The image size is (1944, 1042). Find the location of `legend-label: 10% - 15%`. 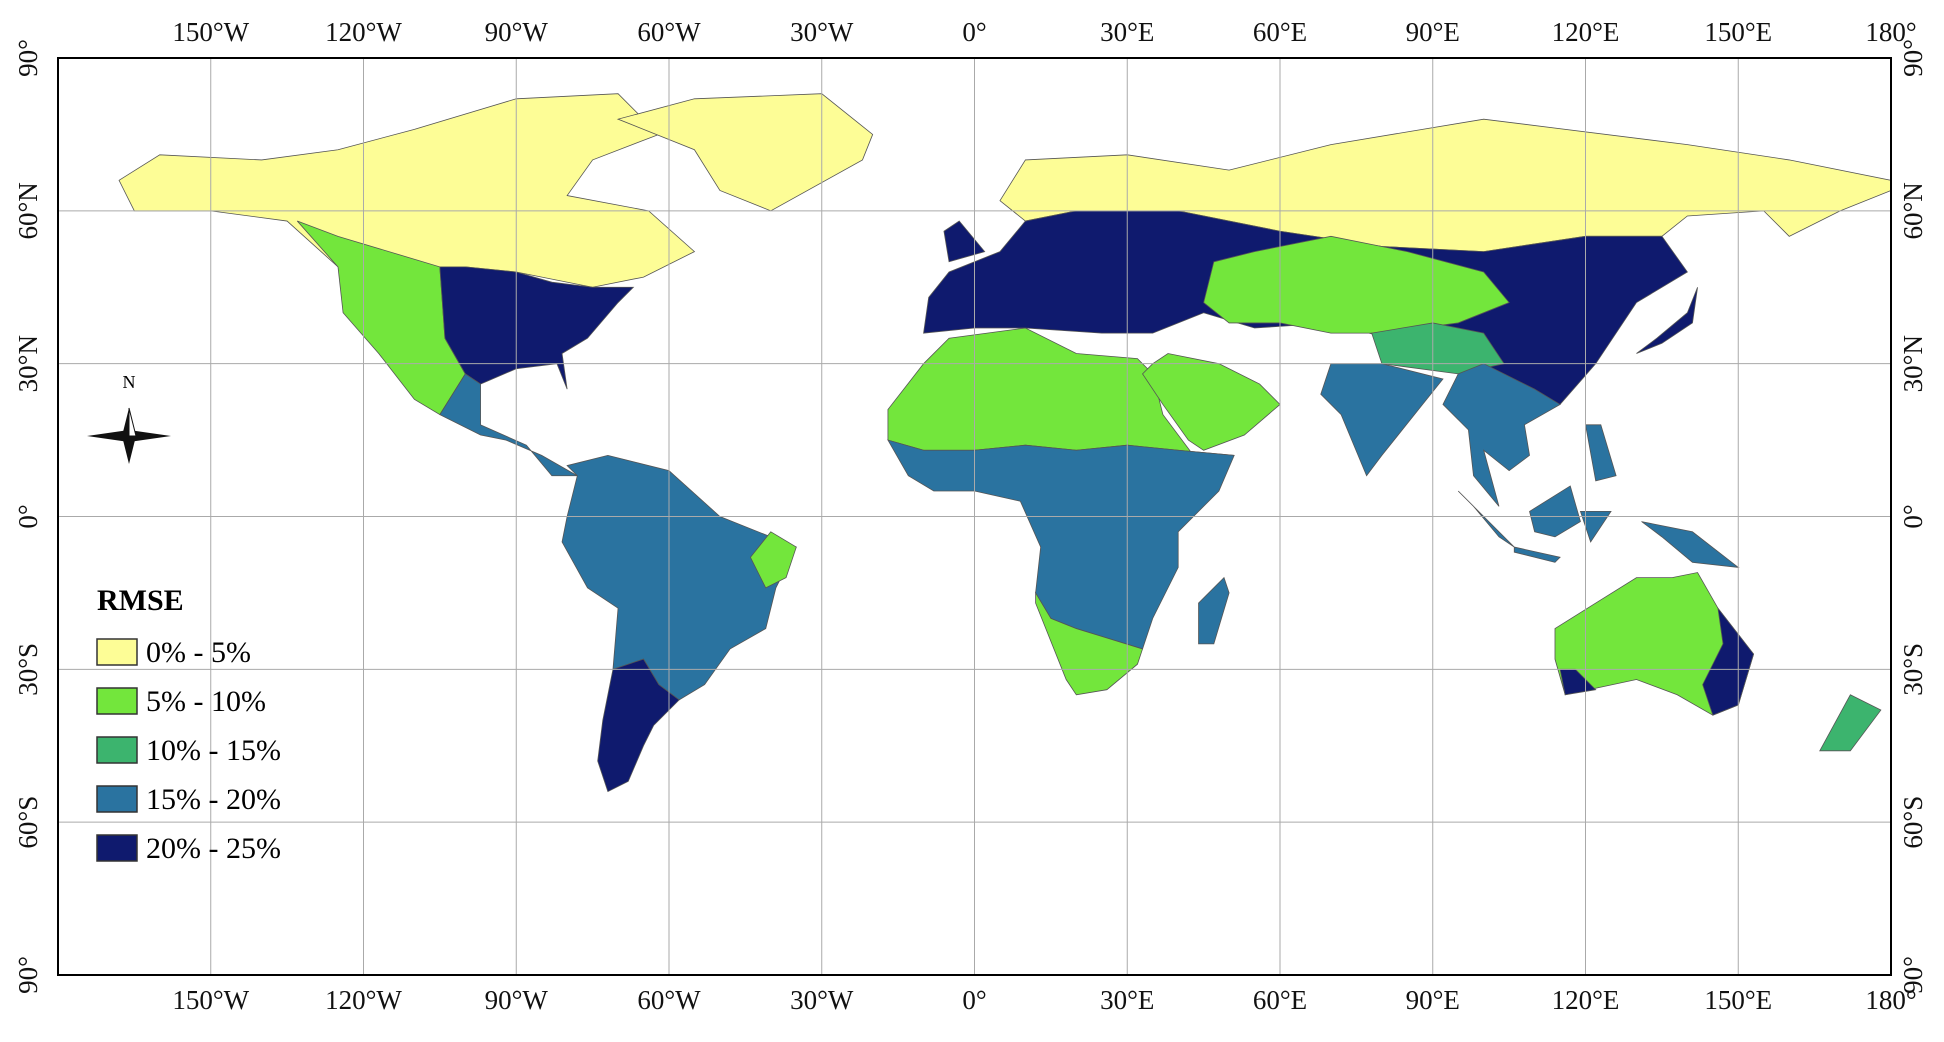

legend-label: 10% - 15% is located at coordinates (213, 750).